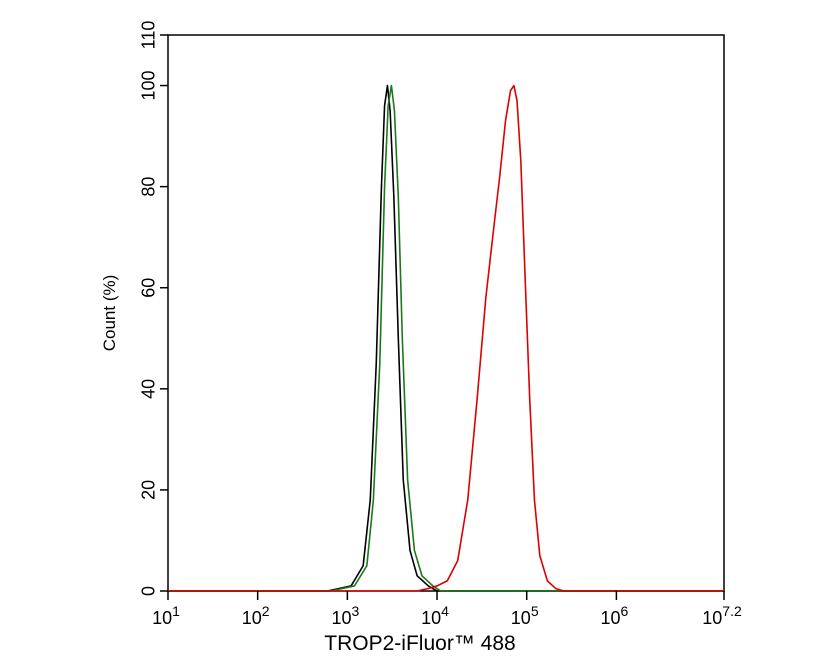  Describe the element at coordinates (148, 389) in the screenshot. I see `y-tick-label: 40` at that location.